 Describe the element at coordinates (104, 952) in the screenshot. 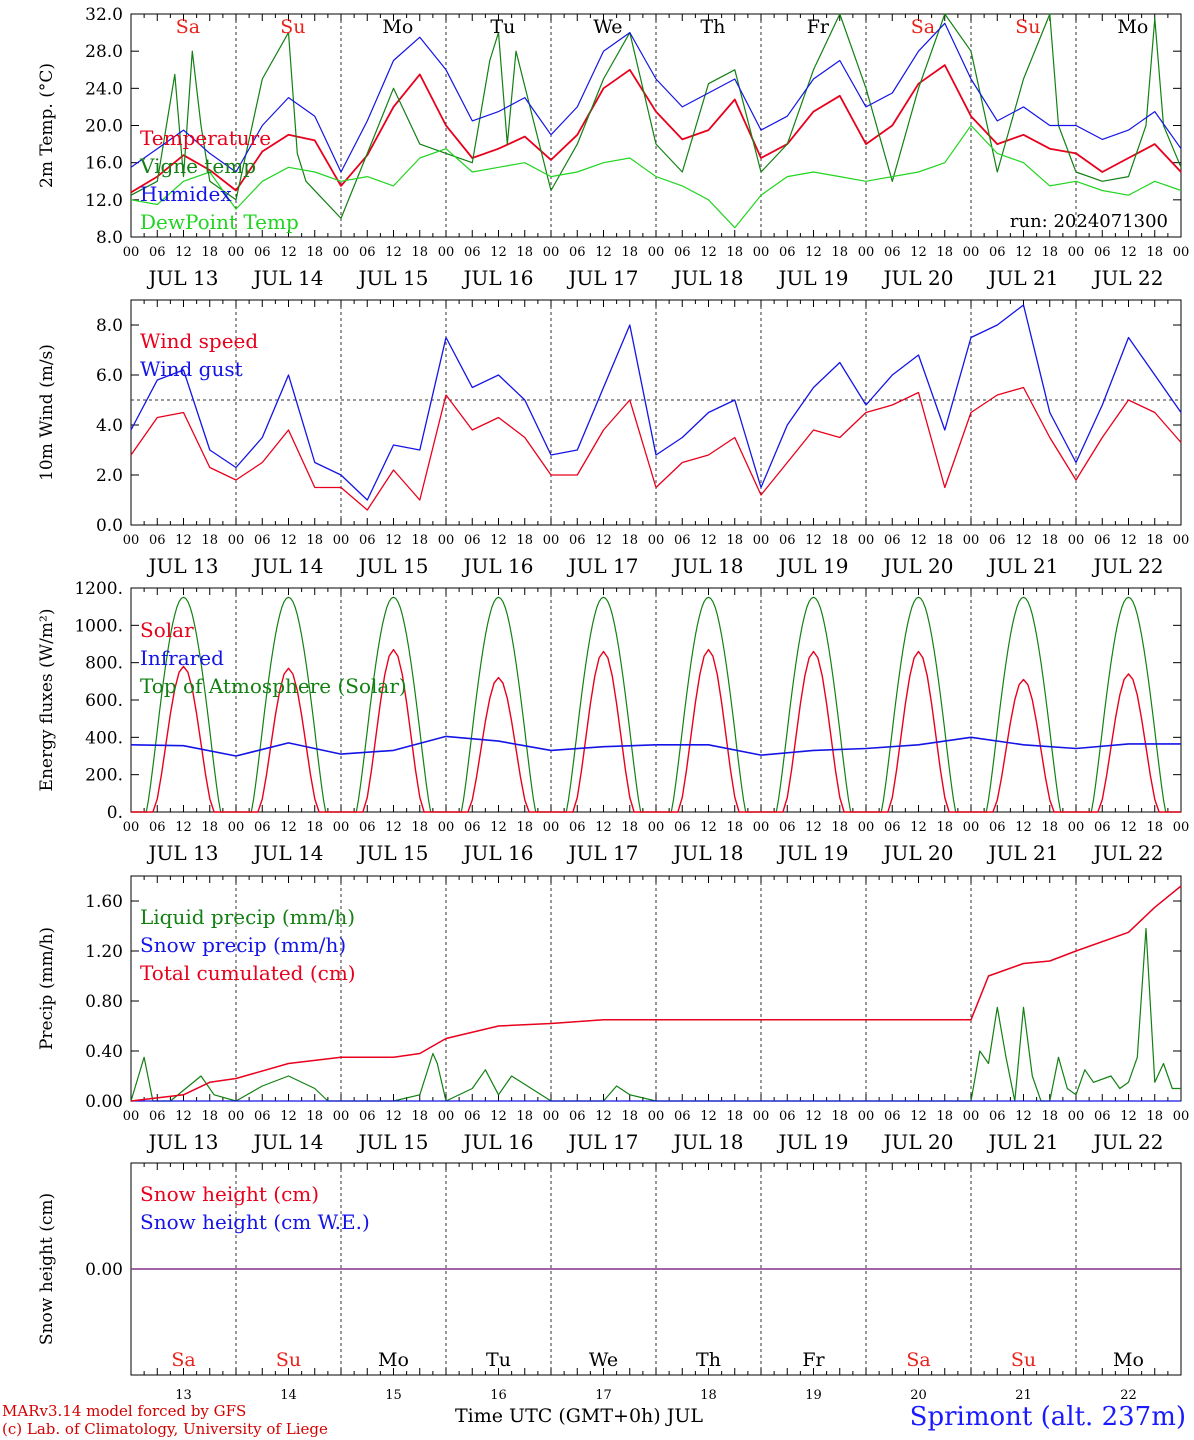

I see `y-tick-label: 1.20` at that location.